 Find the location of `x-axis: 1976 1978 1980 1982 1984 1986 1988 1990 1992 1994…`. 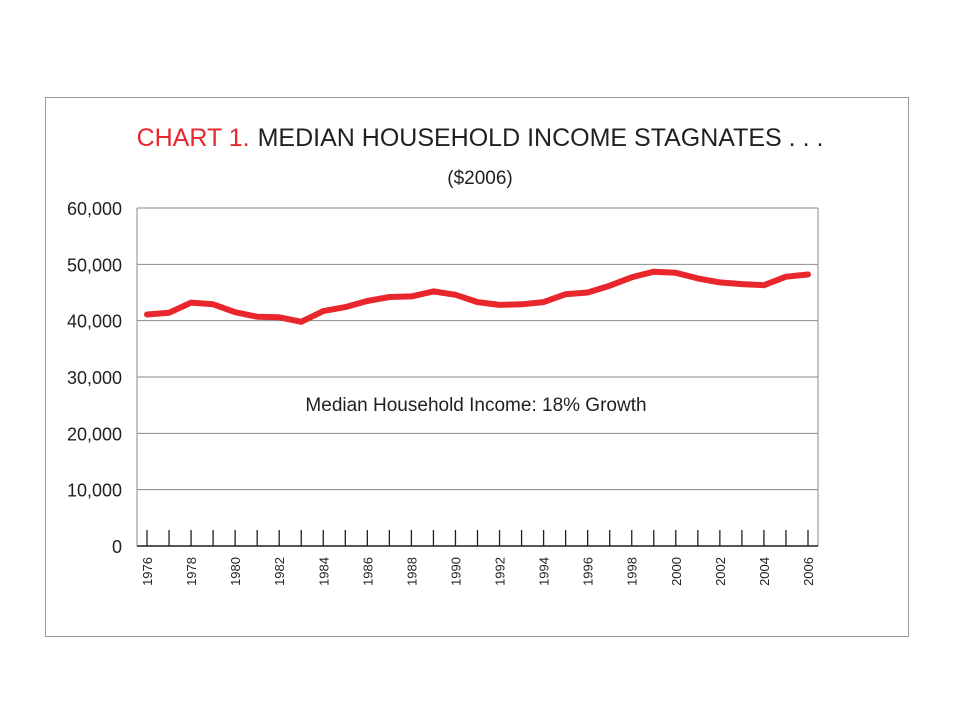

x-axis: 1976 1978 1980 1982 1984 1986 1988 1990 1992 1994… is located at coordinates (478, 558).